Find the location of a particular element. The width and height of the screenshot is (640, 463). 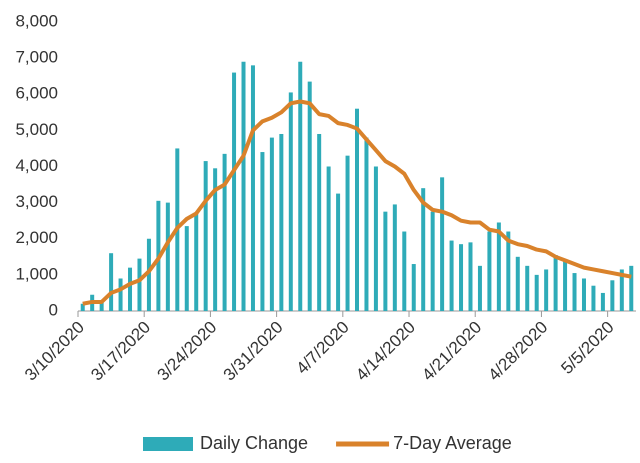

y-tick-label: 8,000 is located at coordinates (36, 20).